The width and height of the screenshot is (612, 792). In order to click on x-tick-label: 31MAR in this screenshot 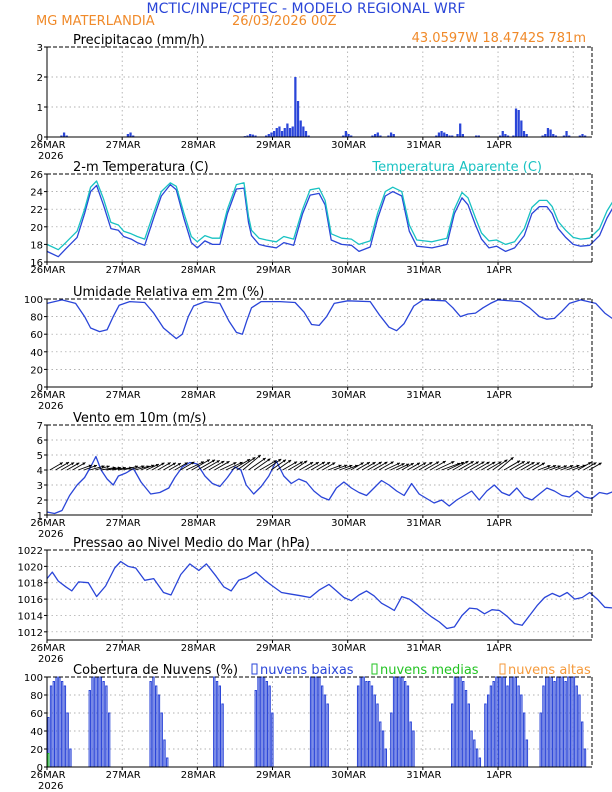, I will do `click(423, 270)`.